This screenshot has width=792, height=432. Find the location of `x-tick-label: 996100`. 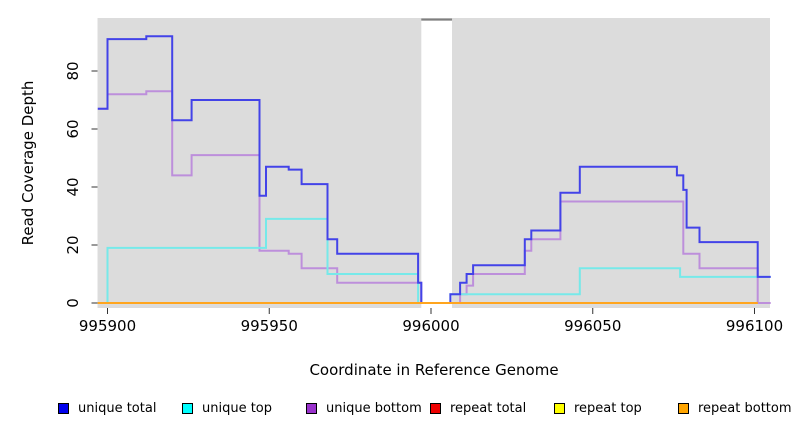

x-tick-label: 996100 is located at coordinates (754, 326).